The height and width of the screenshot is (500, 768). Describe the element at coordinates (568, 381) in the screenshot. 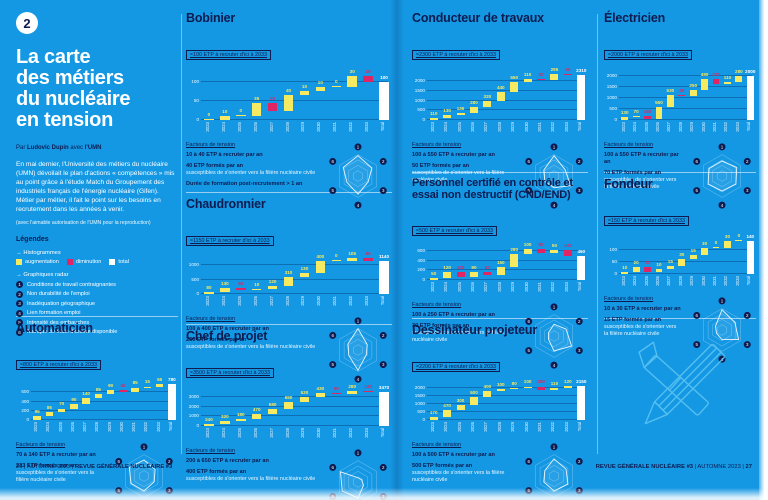

I see `bar-value-label: 120` at that location.